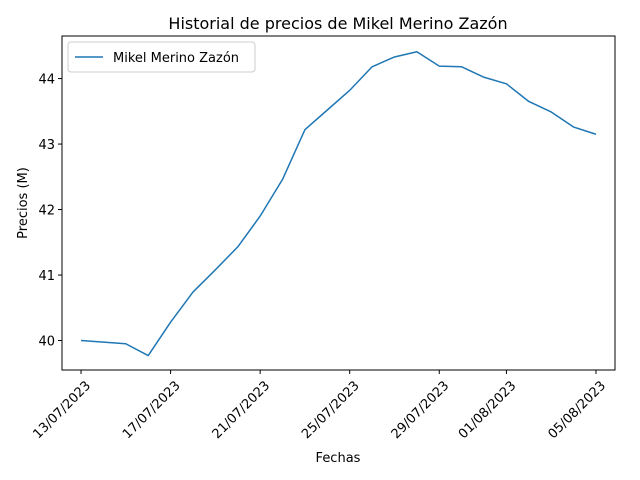 The width and height of the screenshot is (640, 480). Describe the element at coordinates (421, 410) in the screenshot. I see `x-tick-label: 29/07/2023` at that location.